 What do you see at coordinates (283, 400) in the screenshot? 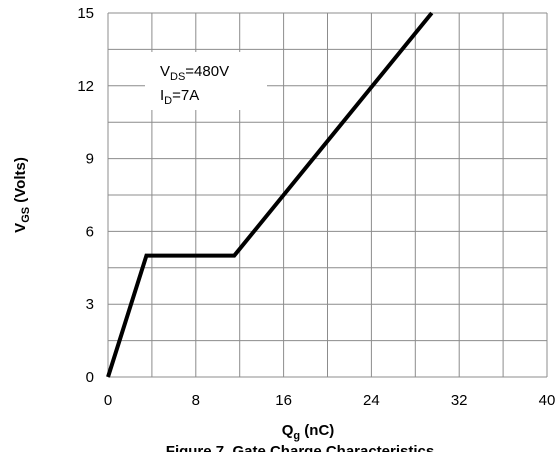
I see `x-tick-label: 16` at bounding box center [283, 400].